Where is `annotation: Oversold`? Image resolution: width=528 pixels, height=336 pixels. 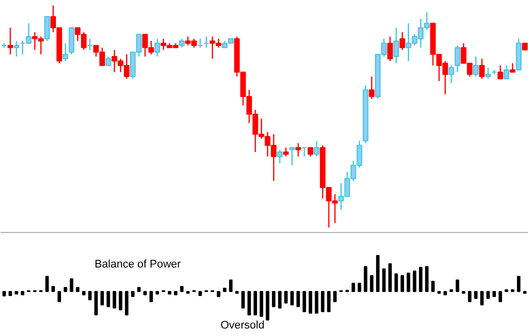
annotation: Oversold is located at coordinates (242, 325).